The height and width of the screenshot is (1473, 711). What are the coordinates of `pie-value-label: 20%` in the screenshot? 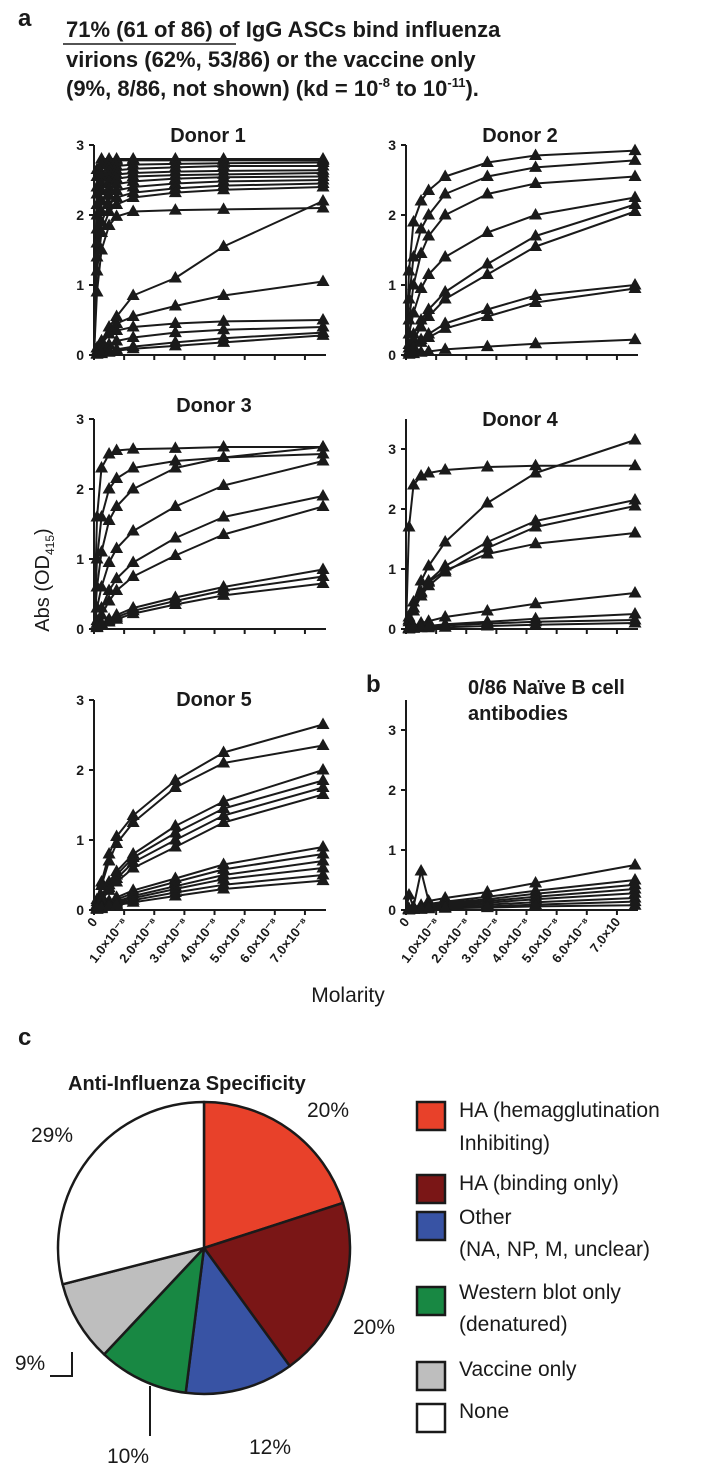 It's located at (374, 1327).